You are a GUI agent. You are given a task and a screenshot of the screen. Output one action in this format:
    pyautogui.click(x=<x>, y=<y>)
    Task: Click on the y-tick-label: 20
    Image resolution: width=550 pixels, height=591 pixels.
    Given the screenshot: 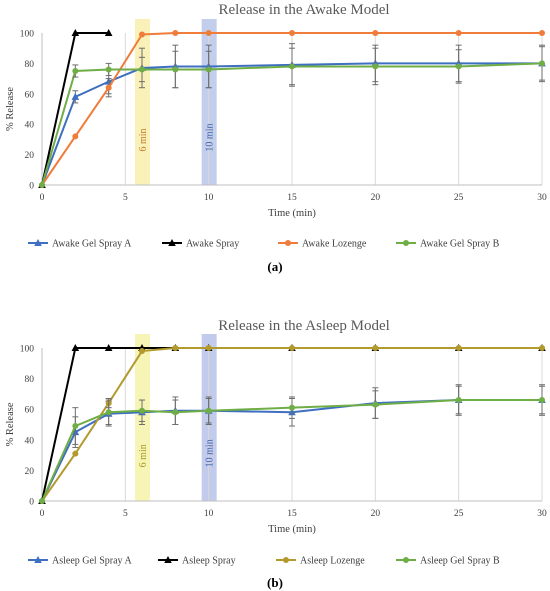 What is the action you would take?
    pyautogui.click(x=30, y=472)
    